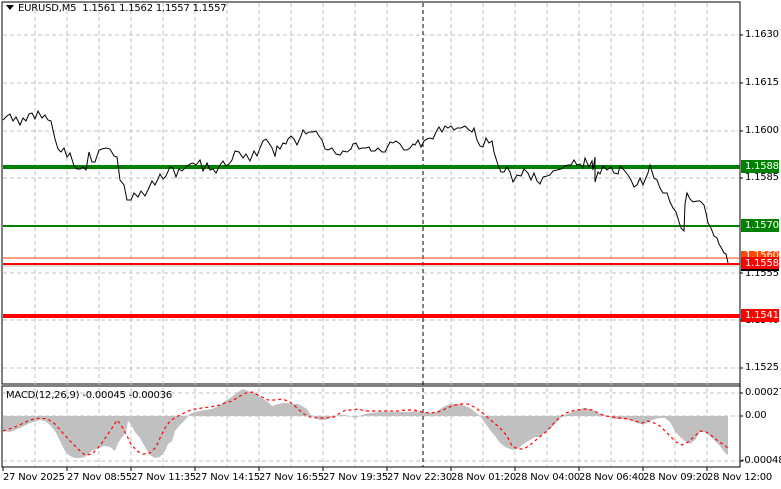 This screenshot has height=489, width=781. I want to click on time-label: 27 Nov 11:35, so click(164, 477).